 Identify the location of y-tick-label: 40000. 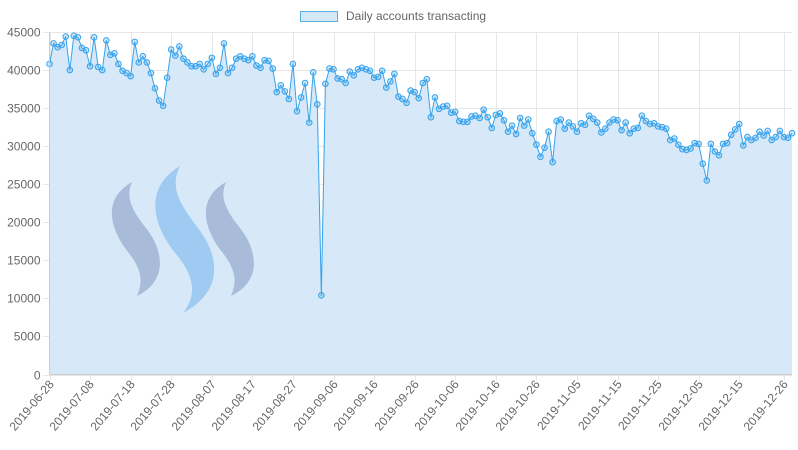
(24, 71).